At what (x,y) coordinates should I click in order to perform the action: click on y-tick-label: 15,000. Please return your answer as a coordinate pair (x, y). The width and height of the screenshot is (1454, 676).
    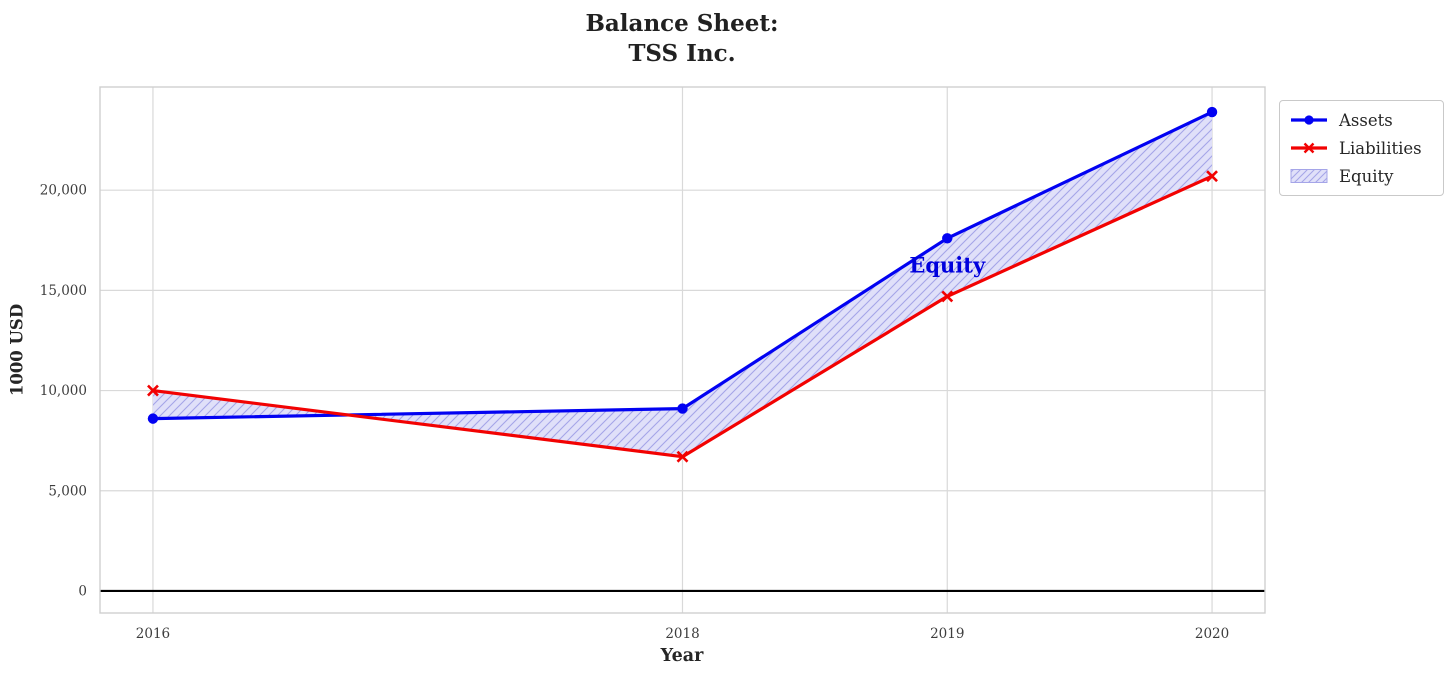
    Looking at the image, I should click on (63, 291).